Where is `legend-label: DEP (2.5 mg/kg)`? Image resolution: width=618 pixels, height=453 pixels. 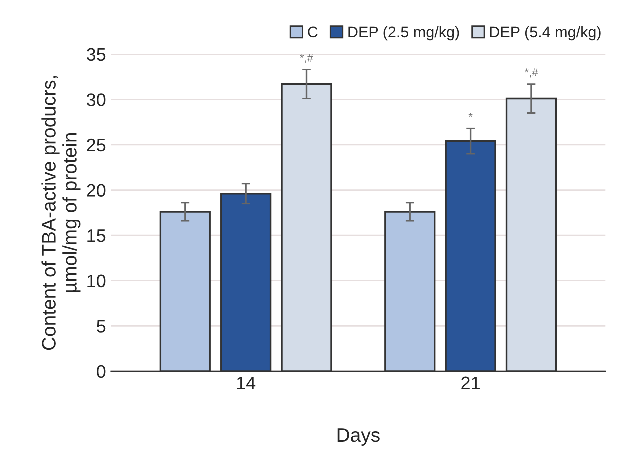 legend-label: DEP (2.5 mg/kg) is located at coordinates (404, 33).